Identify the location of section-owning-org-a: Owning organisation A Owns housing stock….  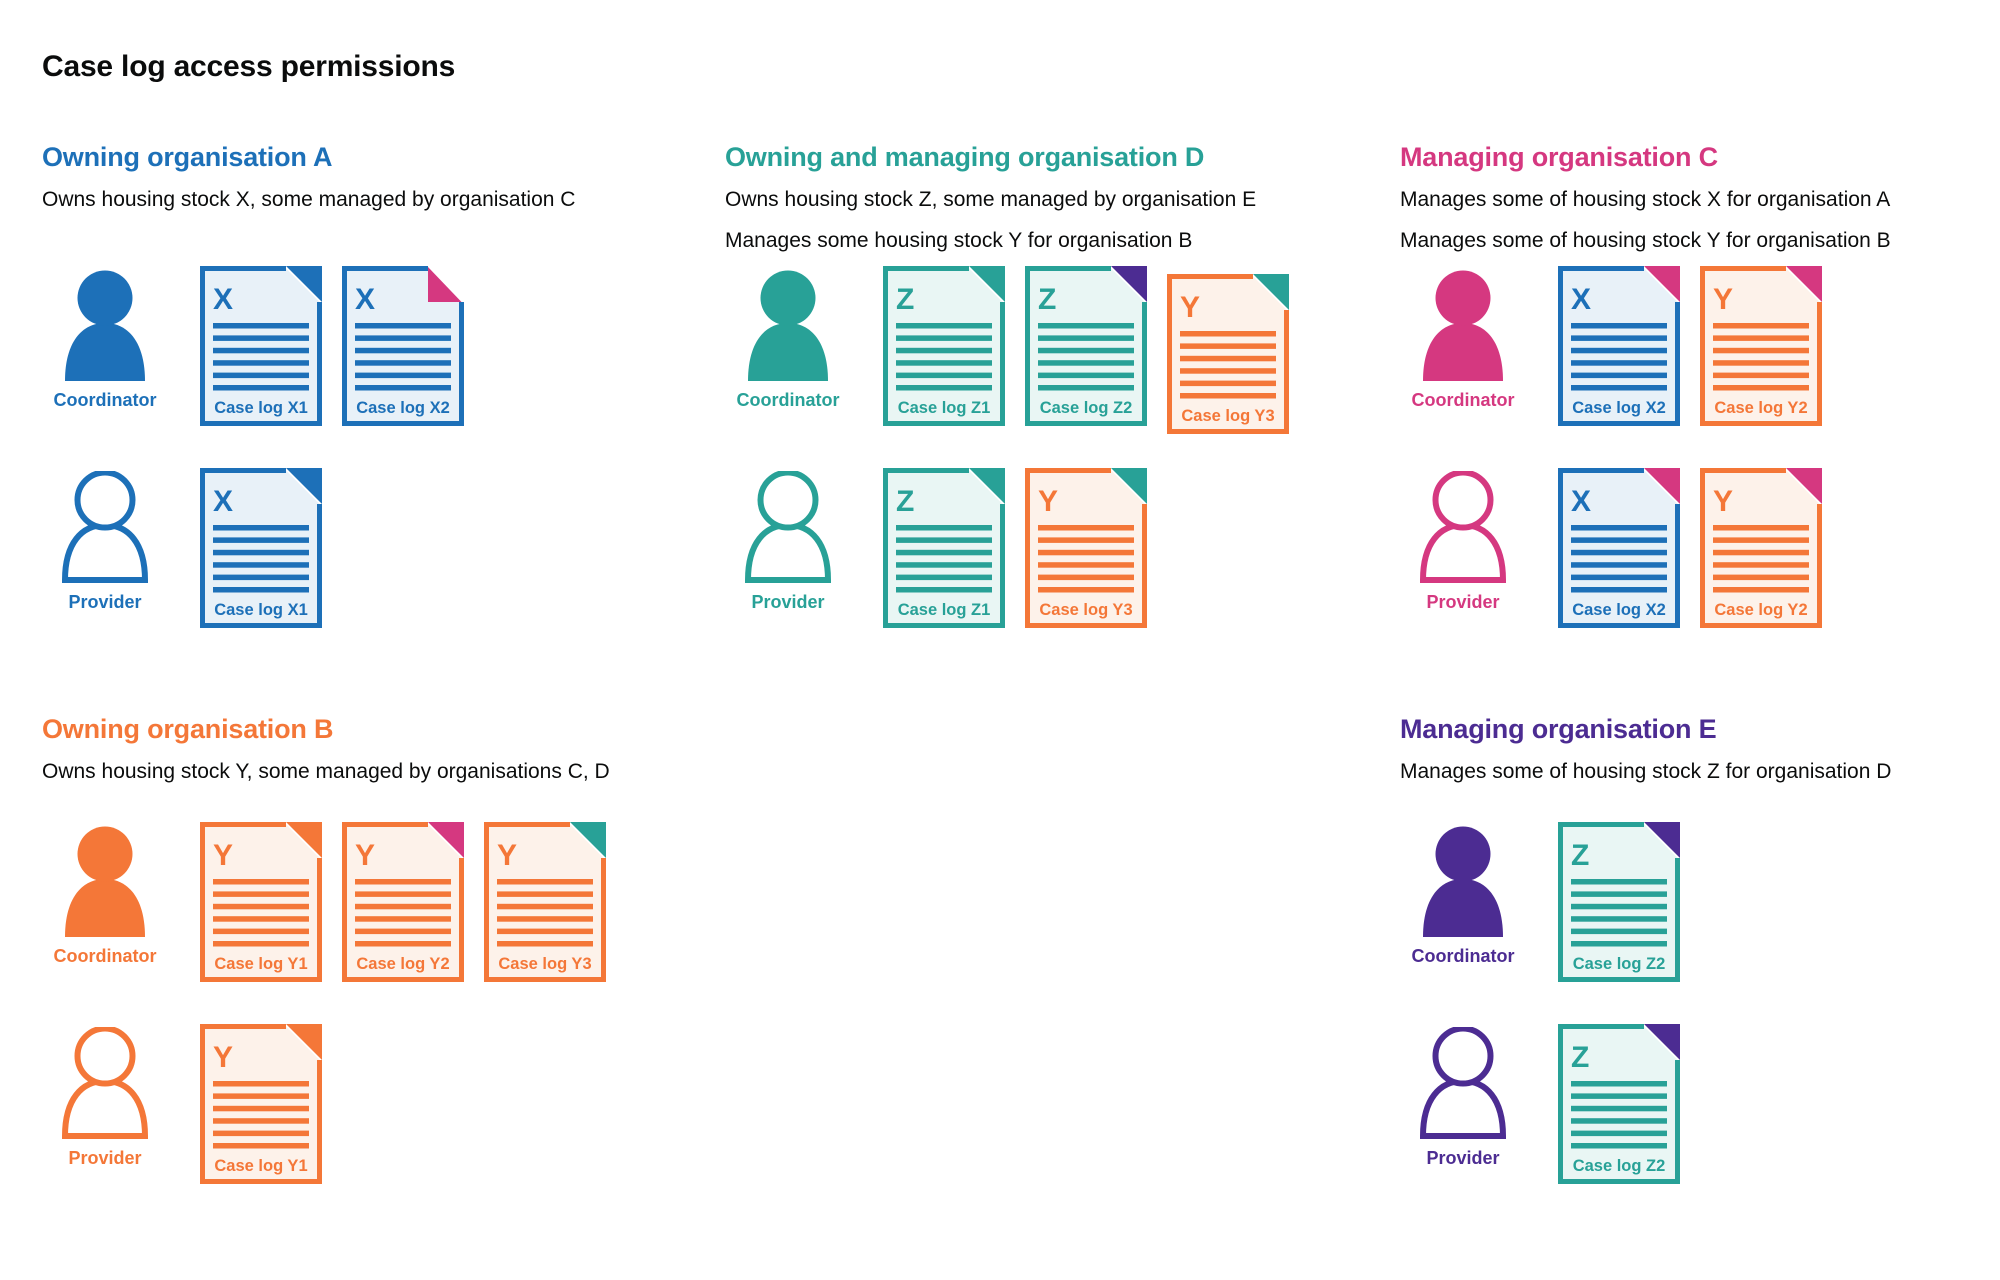
(372, 184).